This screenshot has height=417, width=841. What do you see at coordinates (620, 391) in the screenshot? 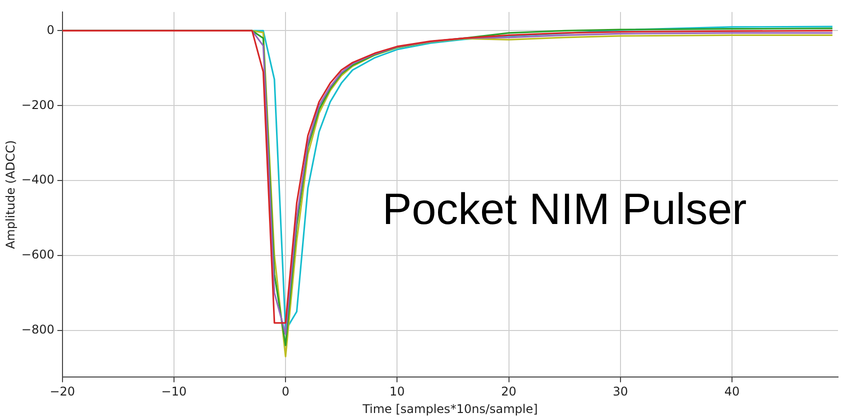
I see `x-tick-label: 30` at bounding box center [620, 391].